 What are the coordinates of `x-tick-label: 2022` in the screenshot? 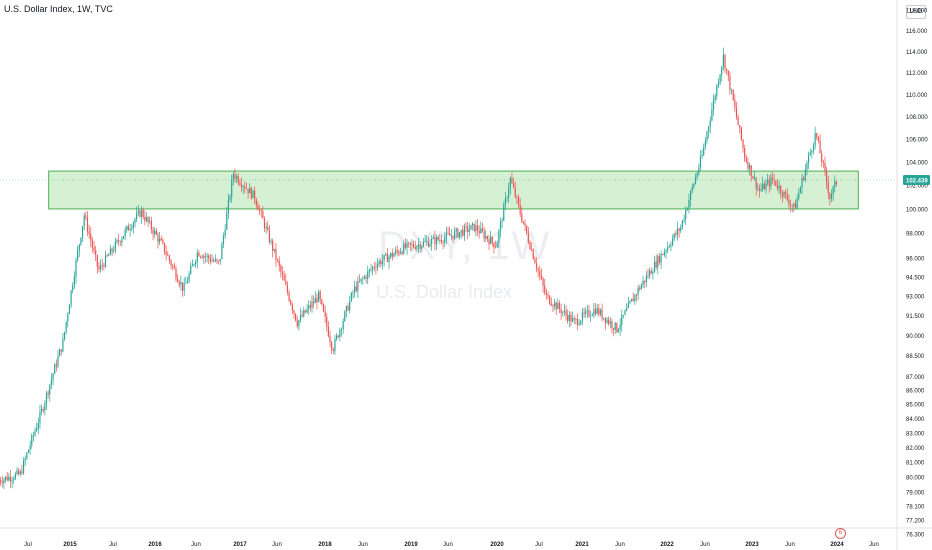 It's located at (667, 545).